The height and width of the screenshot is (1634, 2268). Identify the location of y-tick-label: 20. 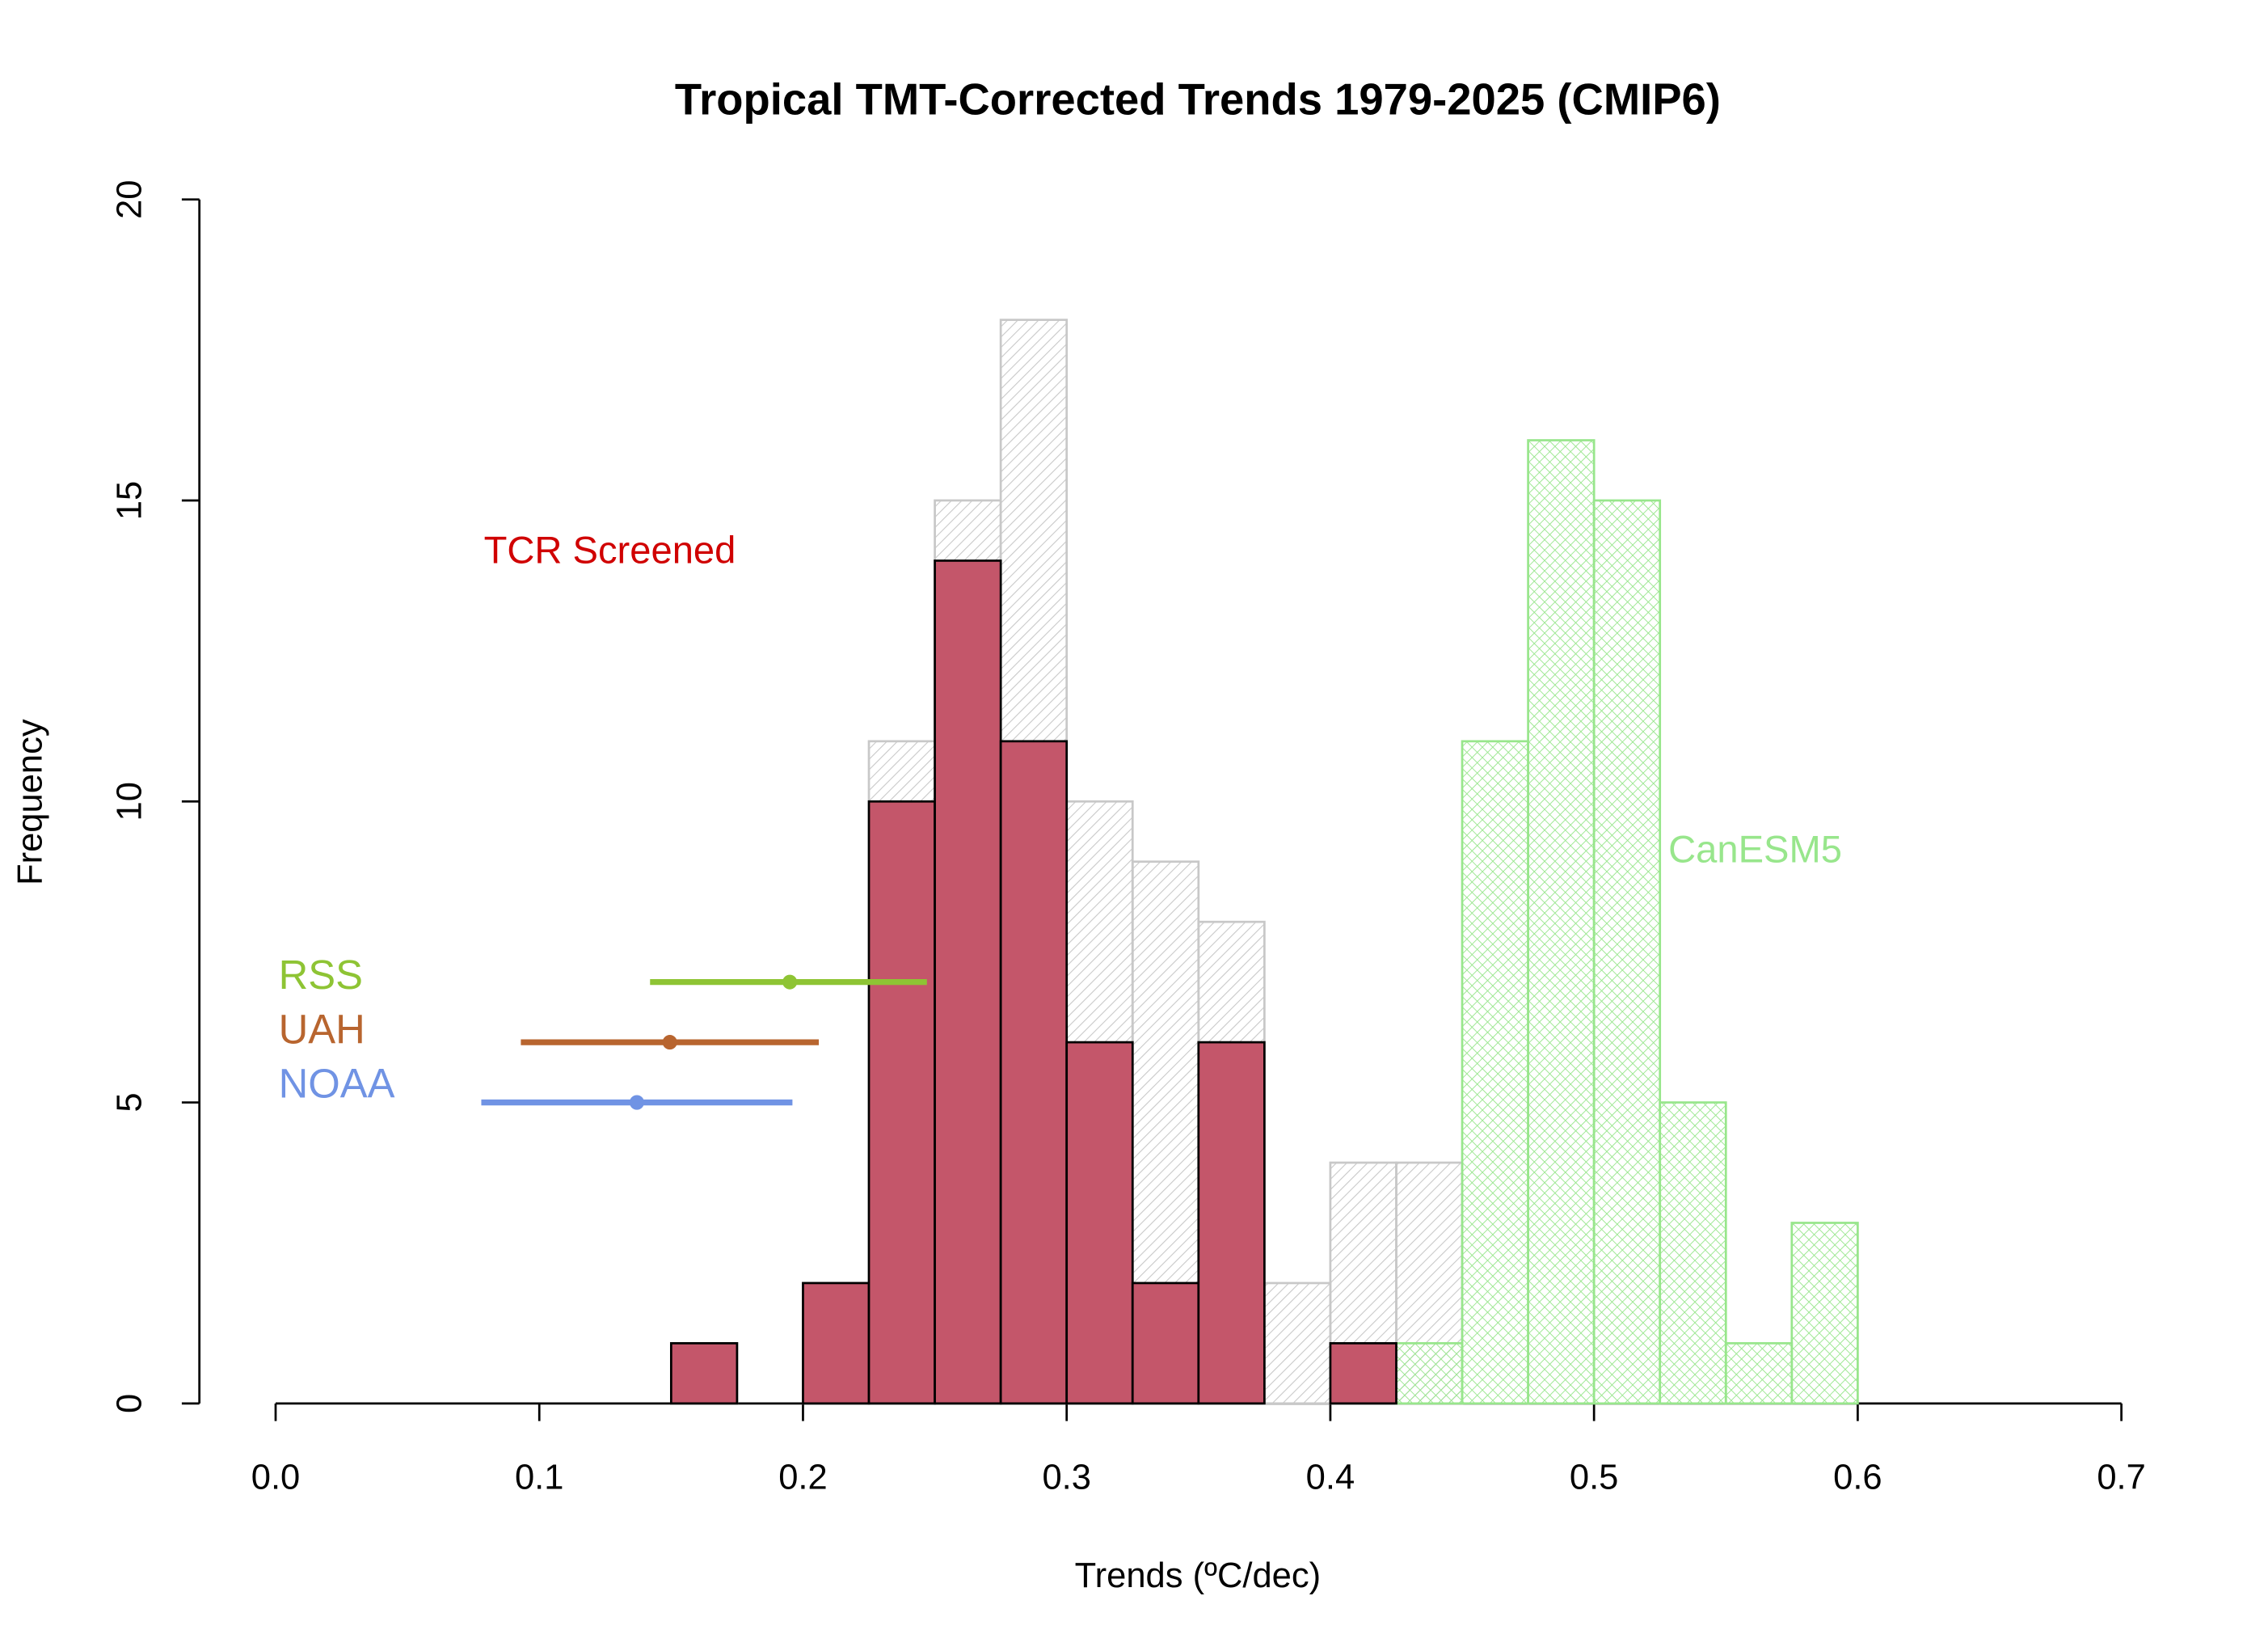
(130, 198).